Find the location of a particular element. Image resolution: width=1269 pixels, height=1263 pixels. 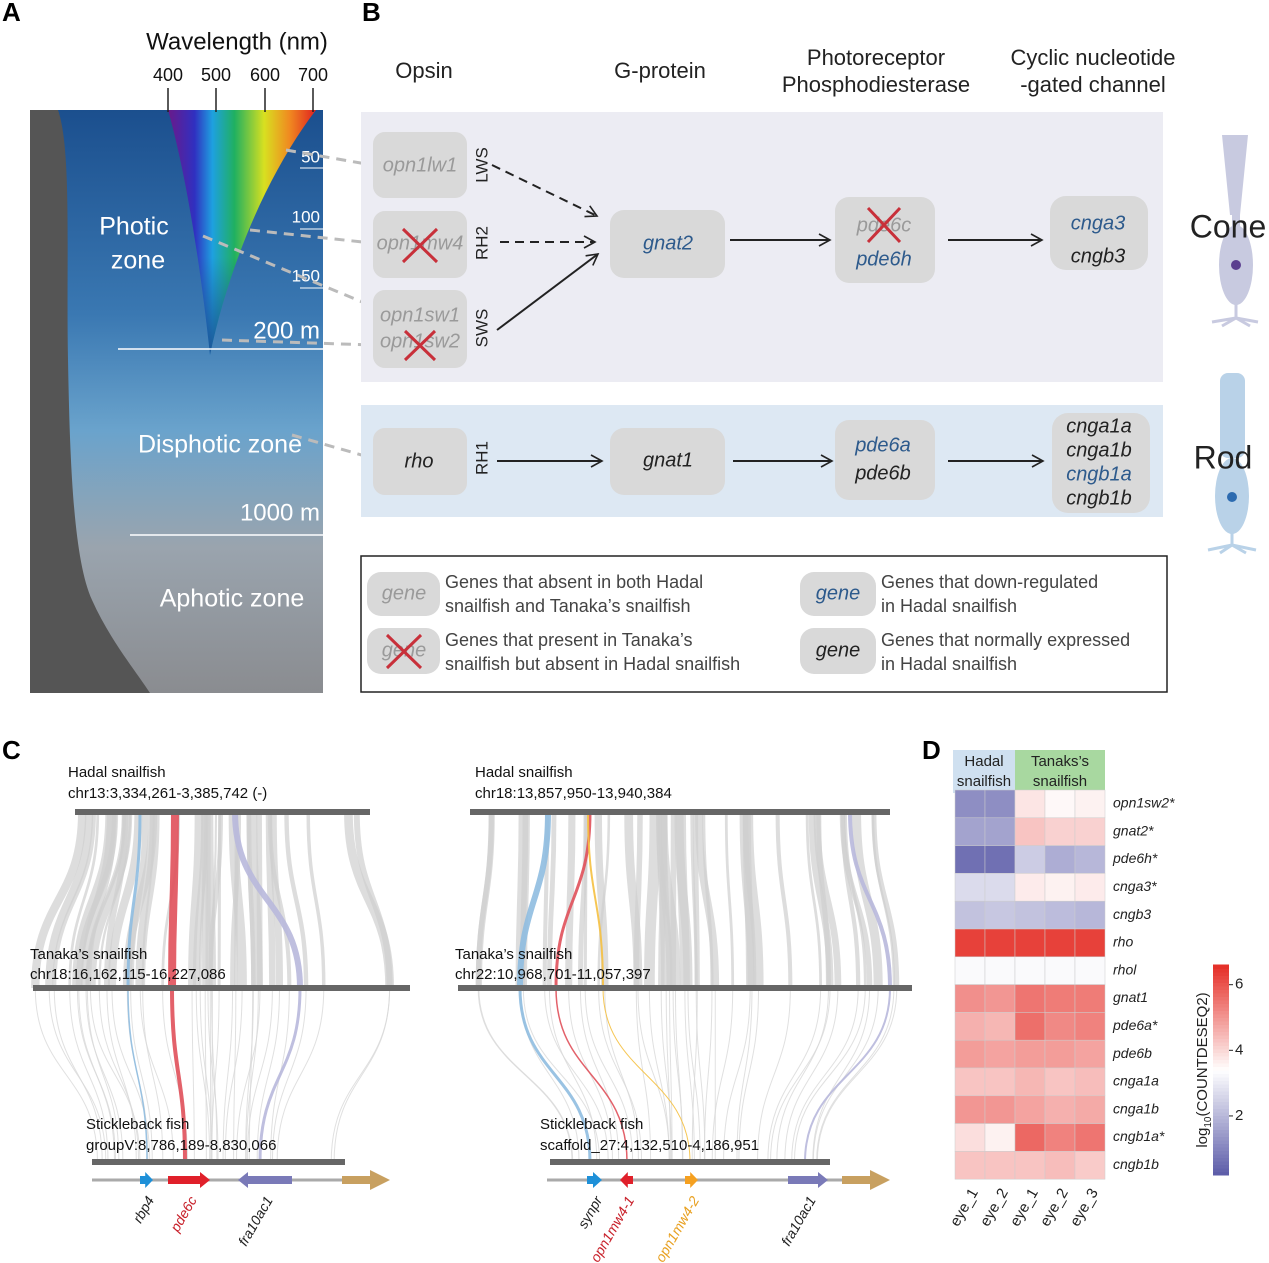

connectors is located at coordinates (287, 304).